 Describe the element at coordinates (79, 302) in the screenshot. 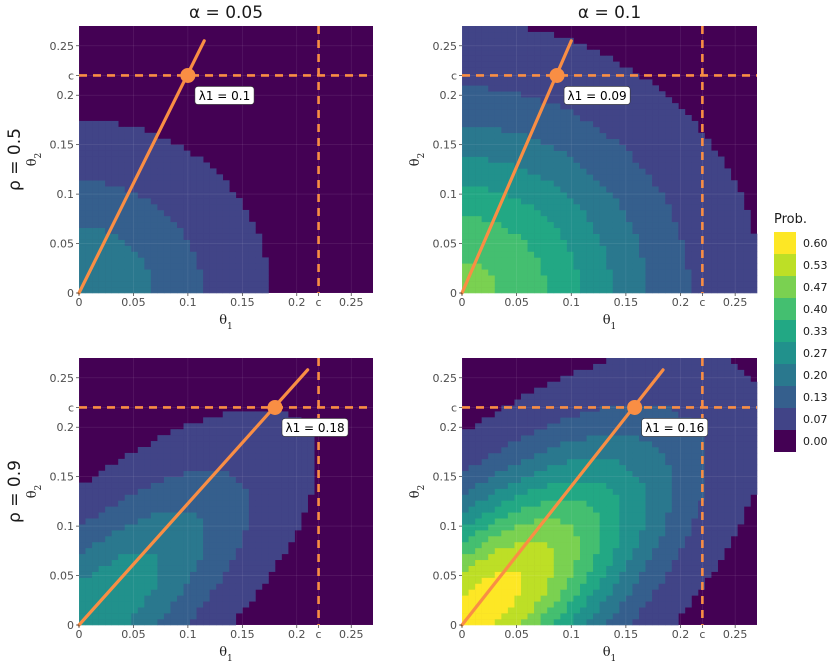

I see `x-tick-label: 0` at that location.